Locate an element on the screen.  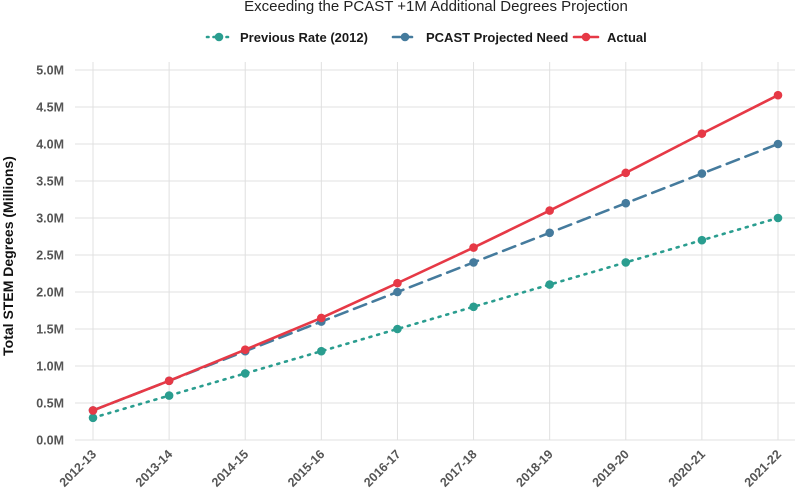
y-tick-label: 5.0M is located at coordinates (50, 71).